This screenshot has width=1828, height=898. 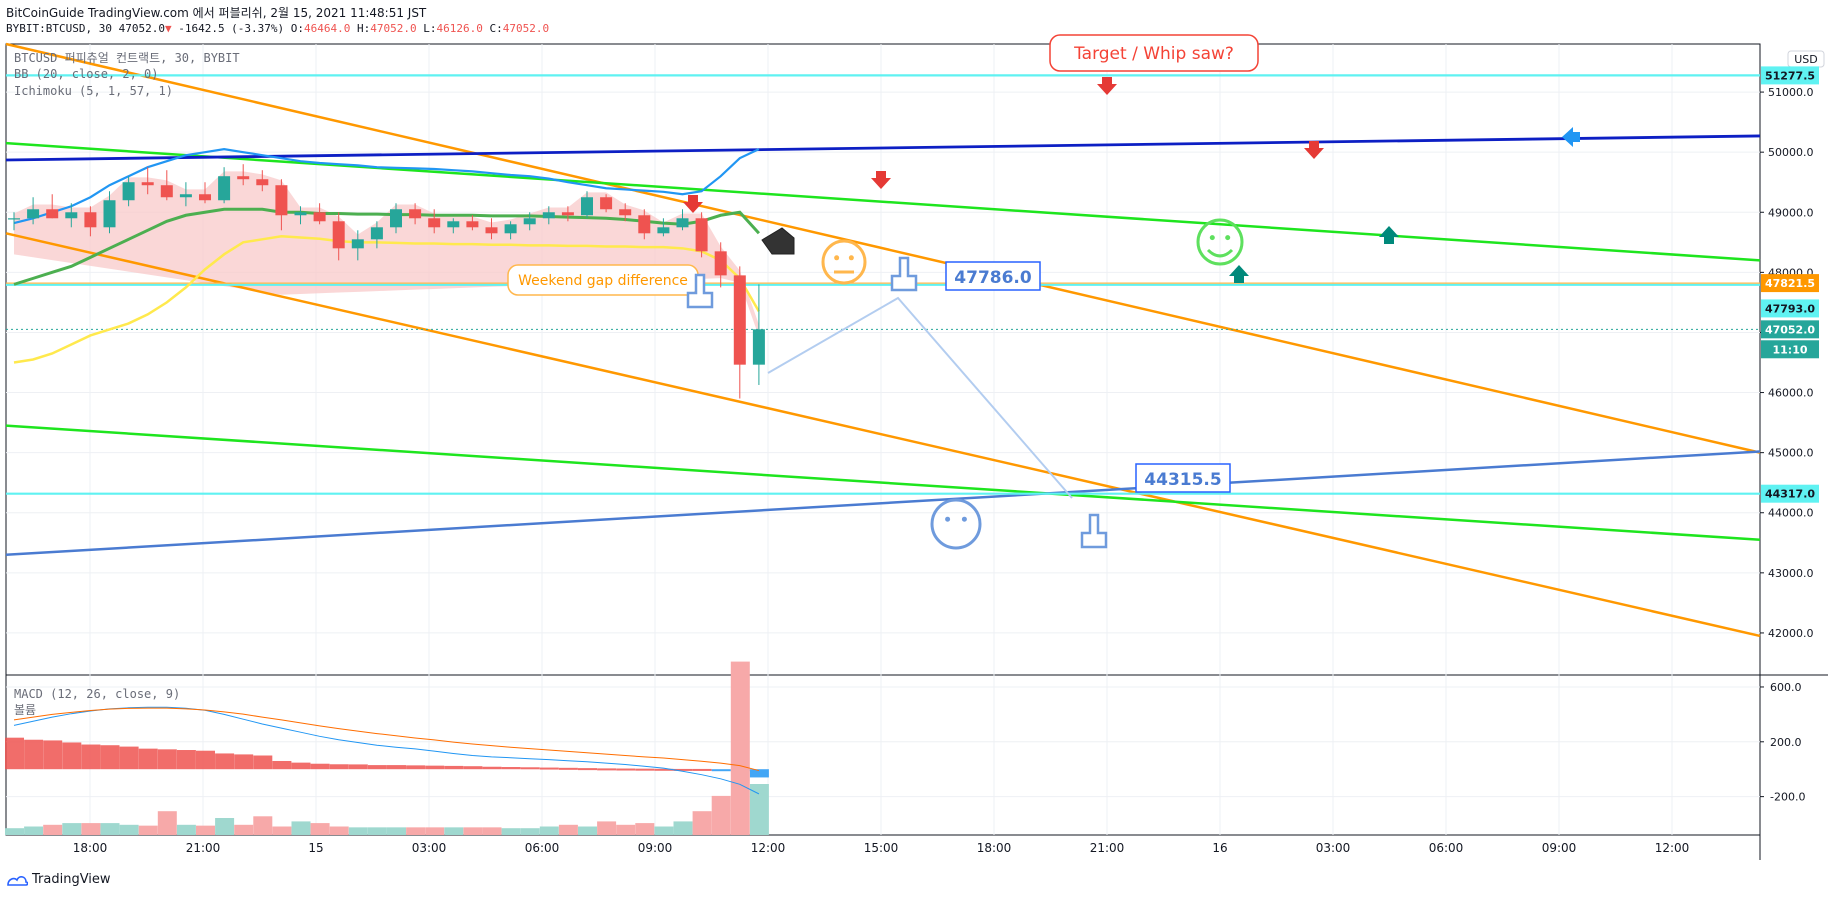 I want to click on y-tick-label: 44000.0, so click(x=1791, y=513).